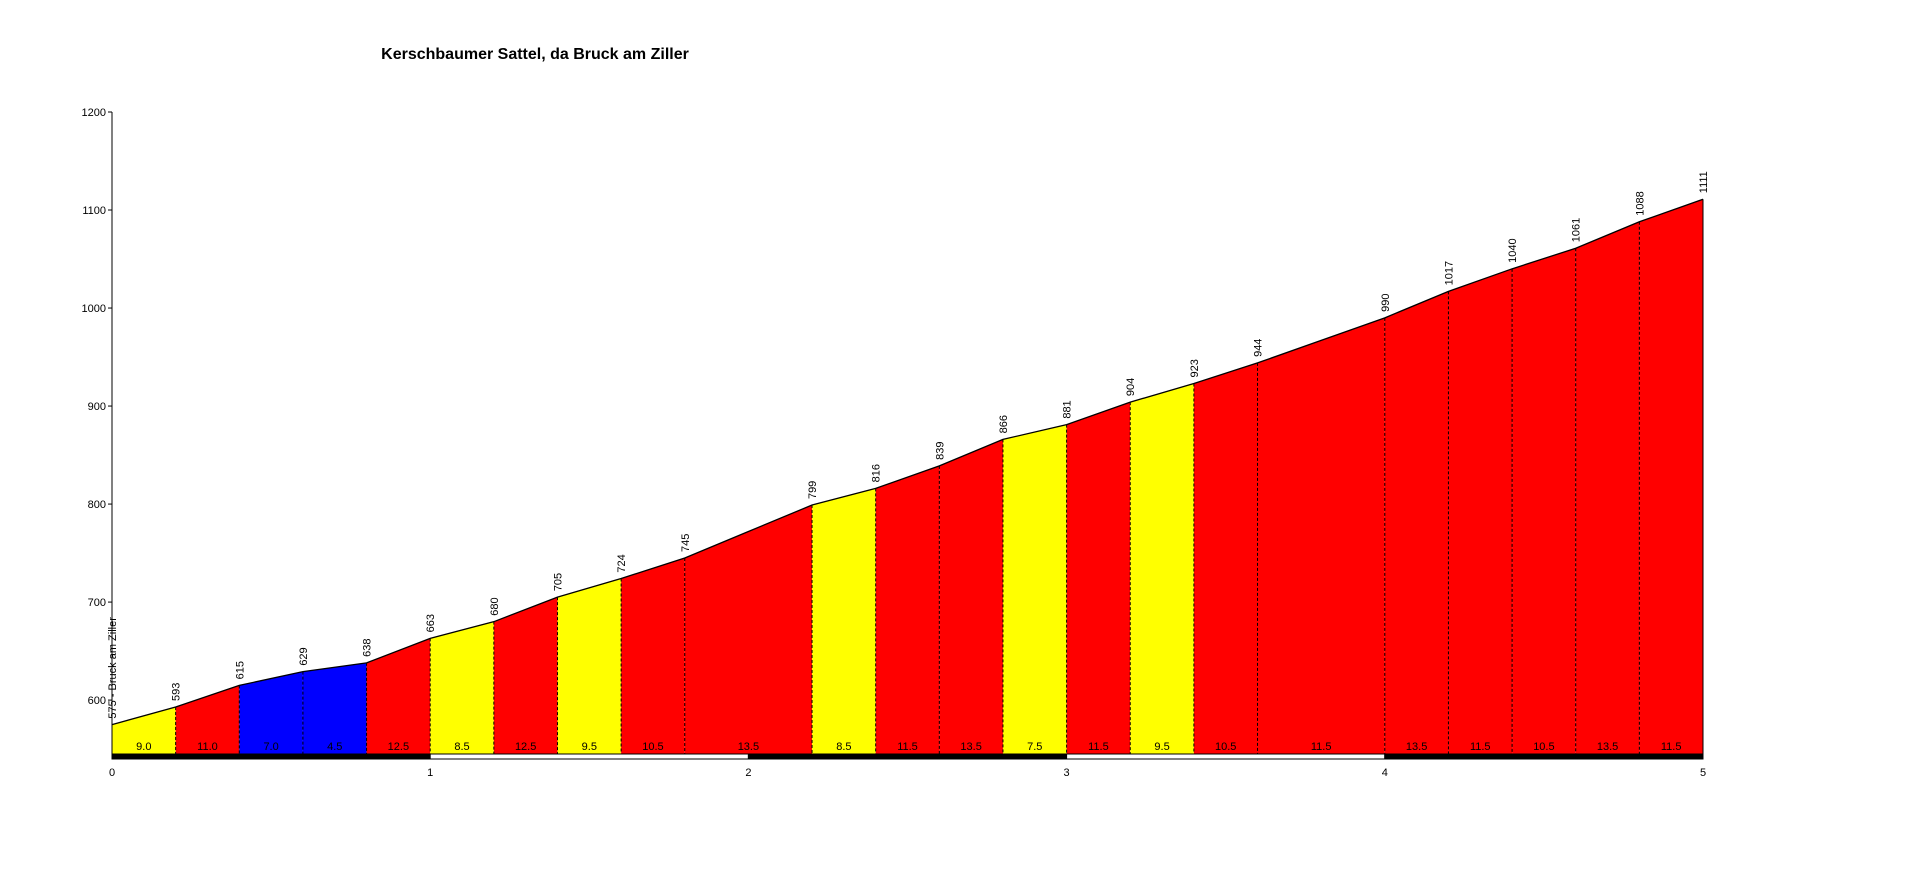  What do you see at coordinates (1386, 302) in the screenshot?
I see `elevation-label: 990` at bounding box center [1386, 302].